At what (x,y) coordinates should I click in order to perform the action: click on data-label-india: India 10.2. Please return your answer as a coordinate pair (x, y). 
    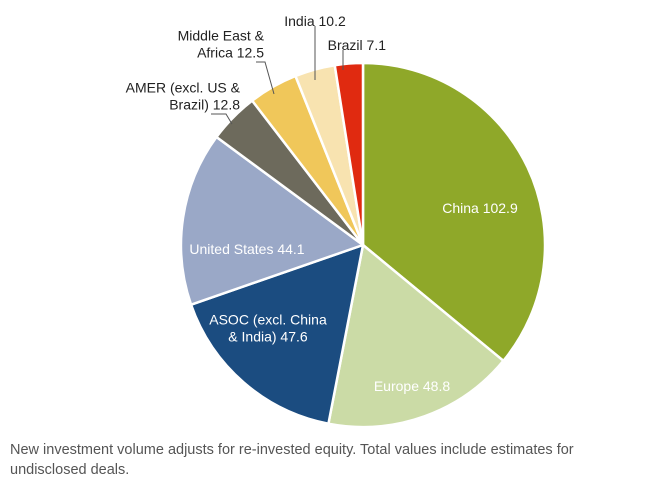
    Looking at the image, I should click on (315, 21).